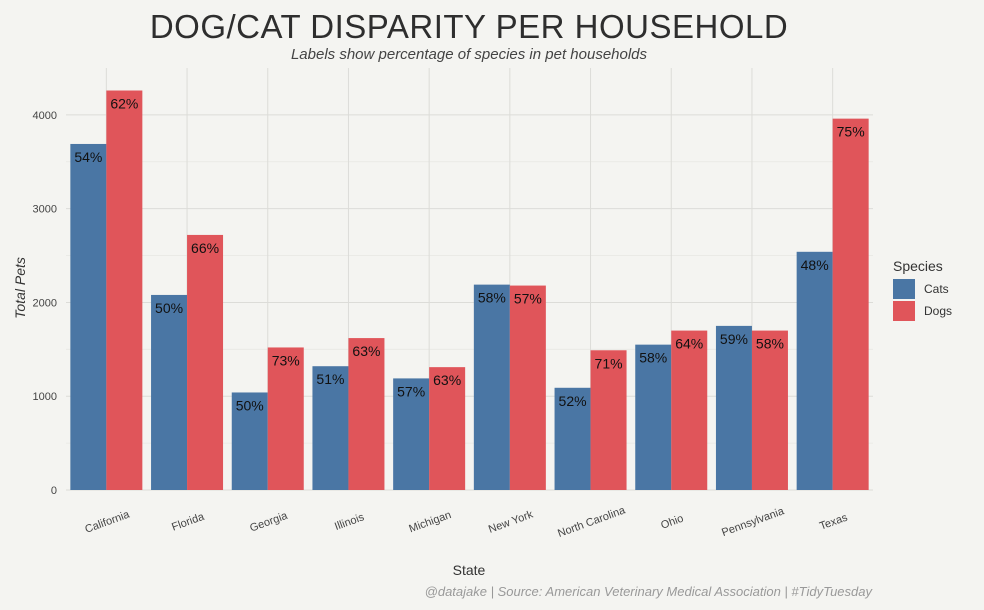  What do you see at coordinates (124, 104) in the screenshot?
I see `bar-value-label: 62%` at bounding box center [124, 104].